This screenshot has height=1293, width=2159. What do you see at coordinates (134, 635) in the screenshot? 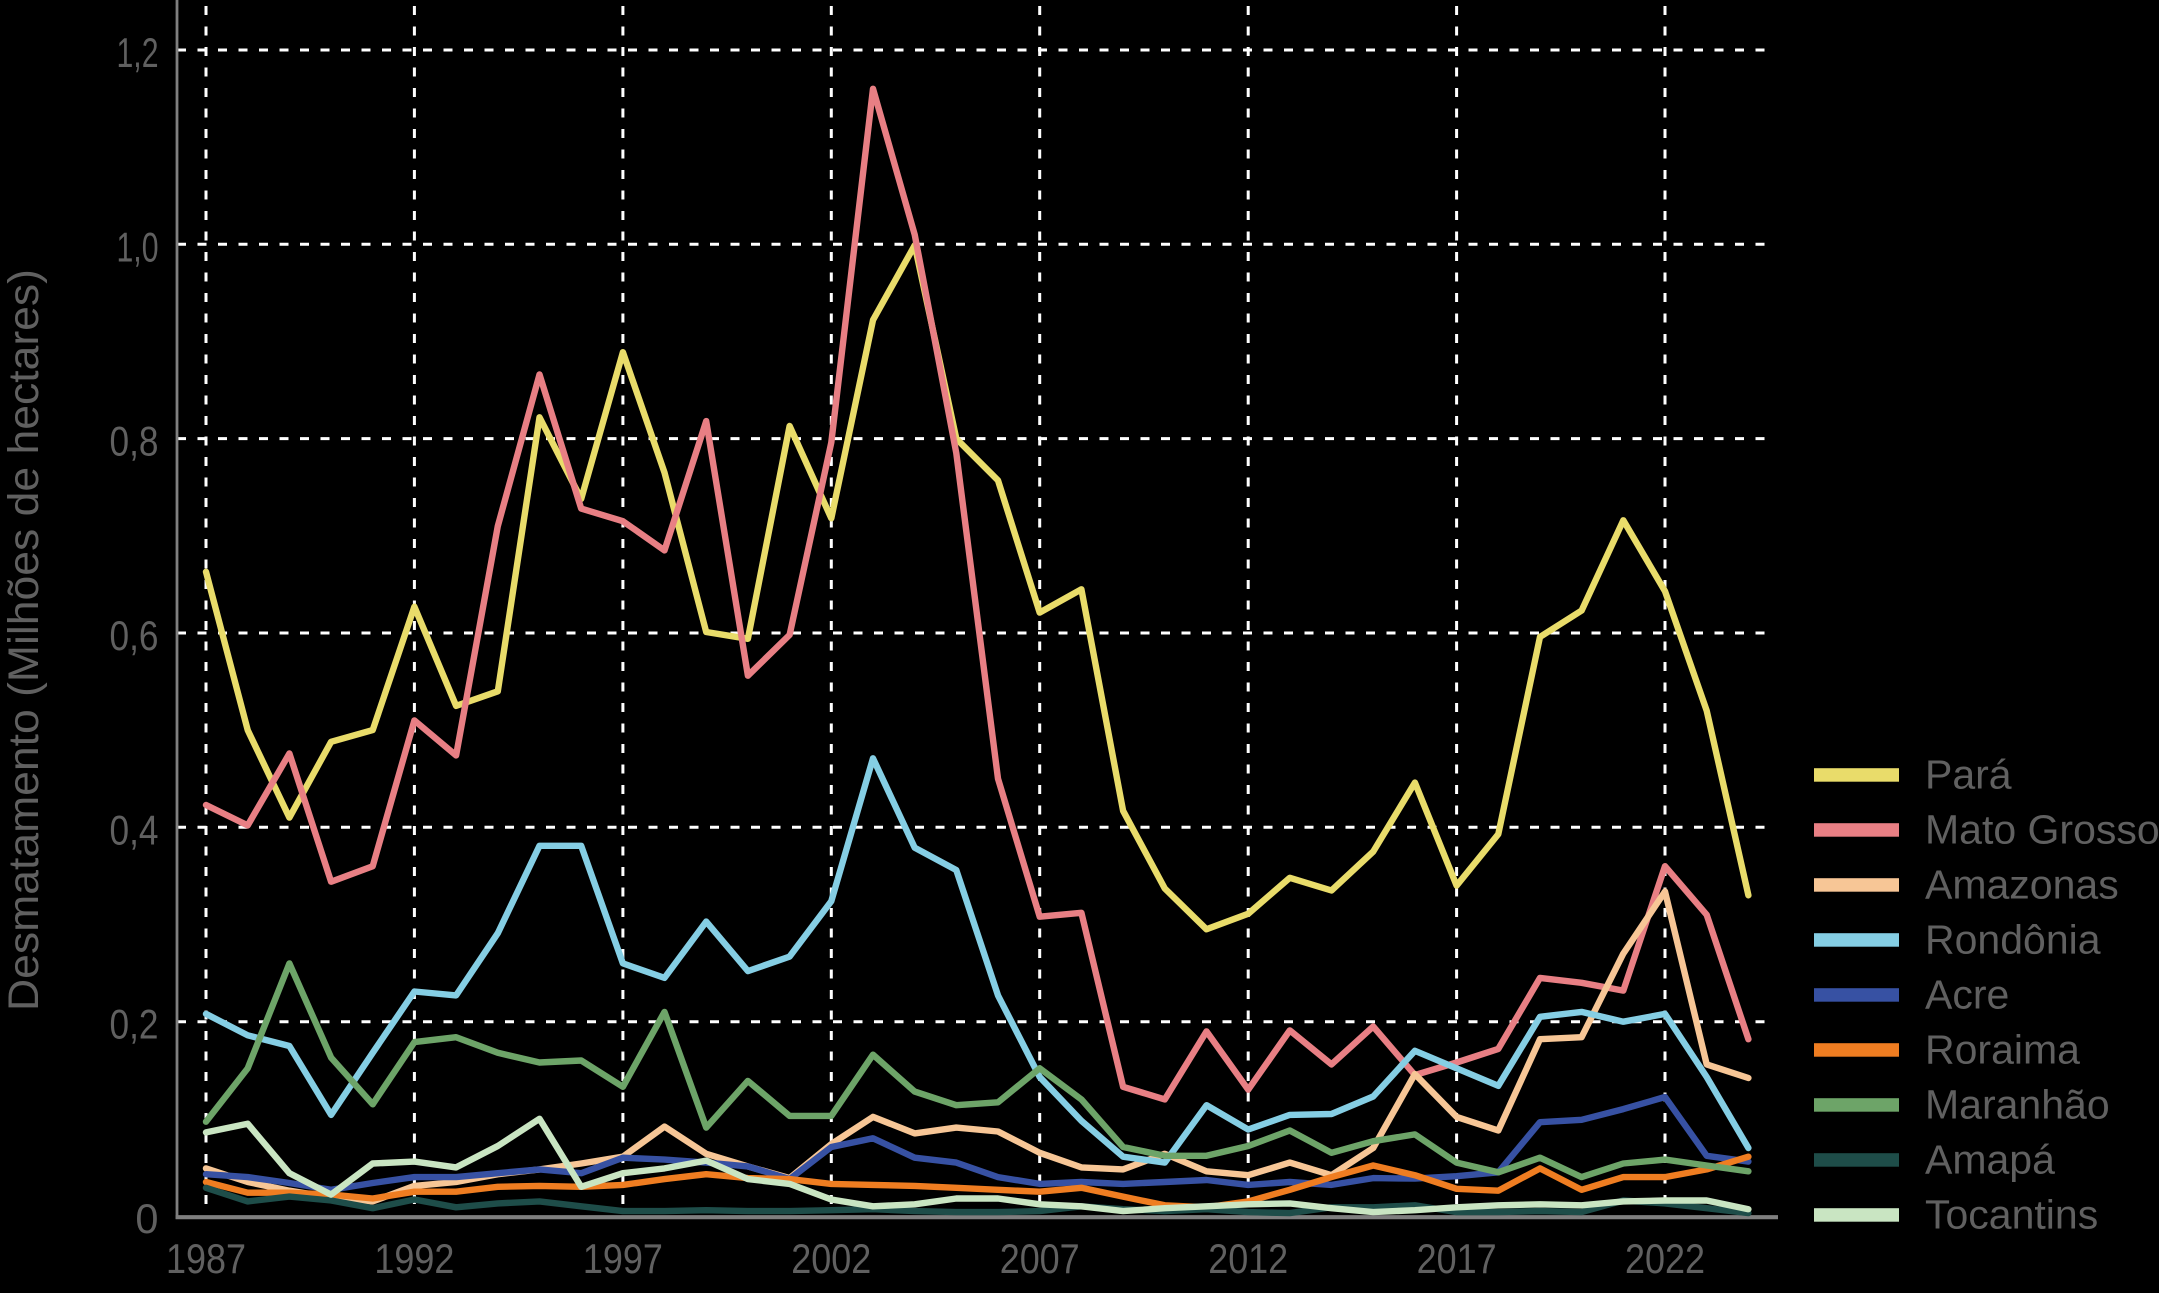
I see `svg-text: 0,6` at bounding box center [134, 635].